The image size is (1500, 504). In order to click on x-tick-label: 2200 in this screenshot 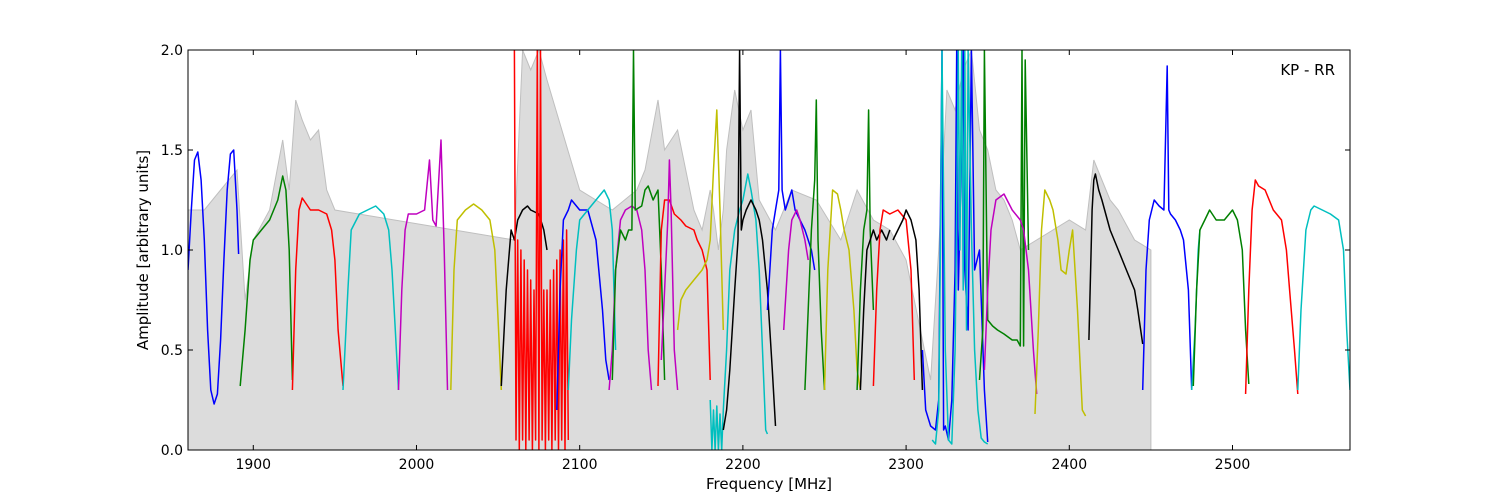, I will do `click(743, 465)`.